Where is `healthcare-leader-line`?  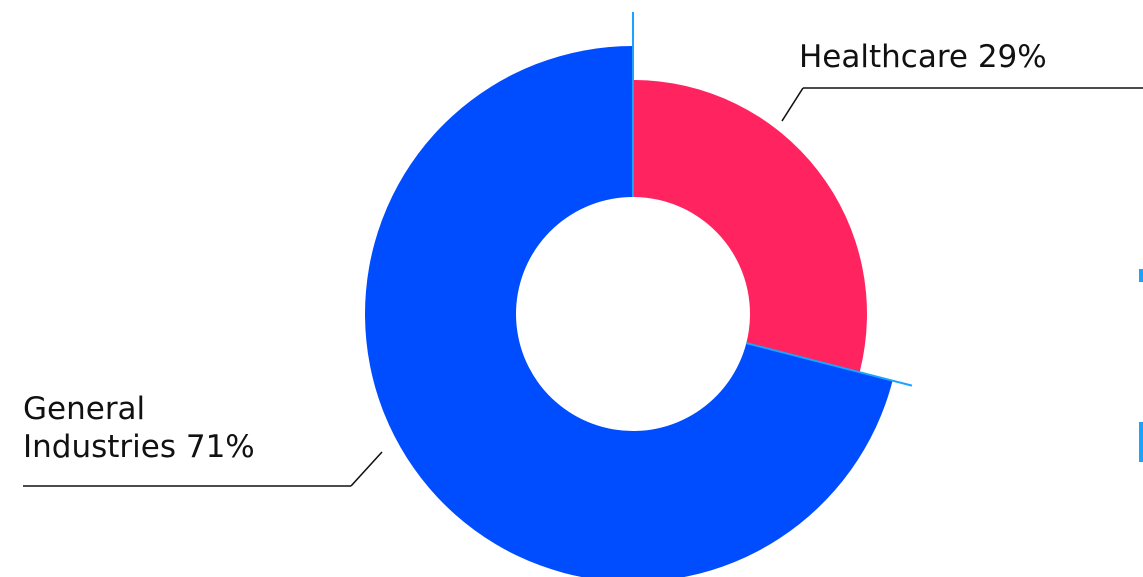 healthcare-leader-line is located at coordinates (792, 104).